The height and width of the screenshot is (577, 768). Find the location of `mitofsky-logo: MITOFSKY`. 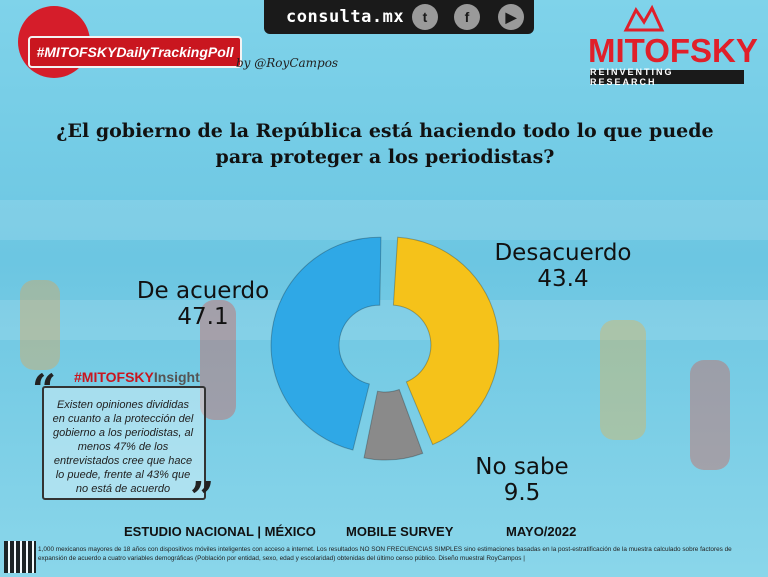

mitofsky-logo: MITOFSKY is located at coordinates (673, 50).